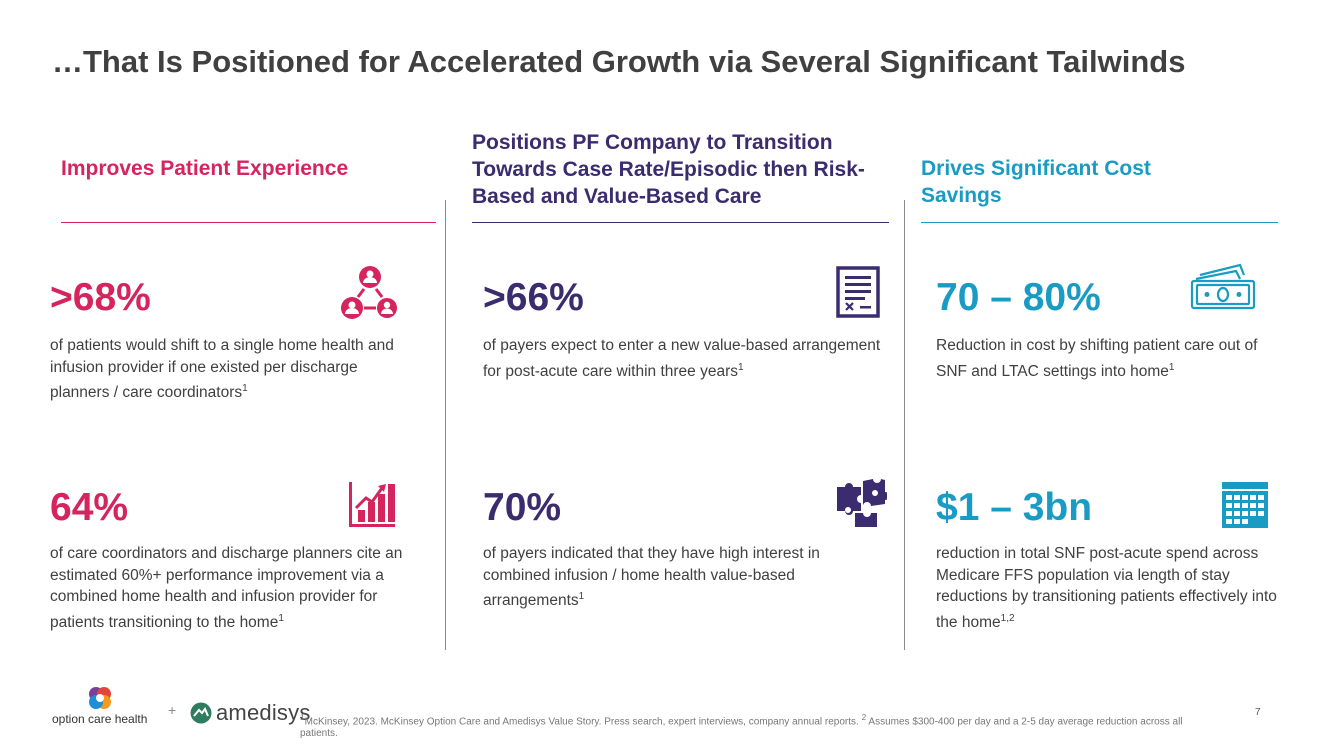 This screenshot has height=749, width=1333. Describe the element at coordinates (1245, 505) in the screenshot. I see `calendar-icon` at that location.